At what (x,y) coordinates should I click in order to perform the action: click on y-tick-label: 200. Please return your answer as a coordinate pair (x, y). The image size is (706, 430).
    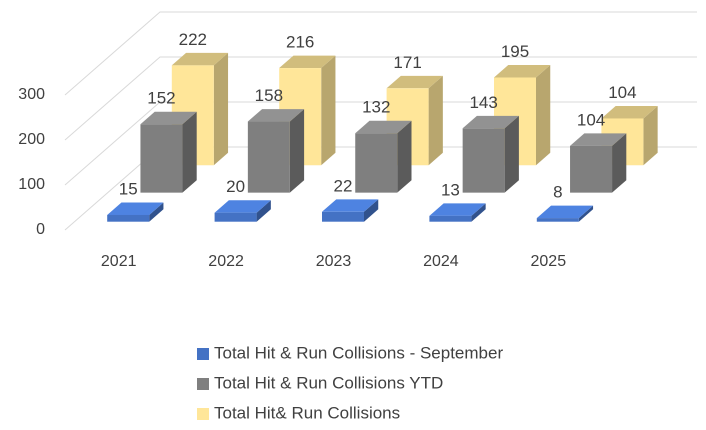
    Looking at the image, I should click on (31, 139).